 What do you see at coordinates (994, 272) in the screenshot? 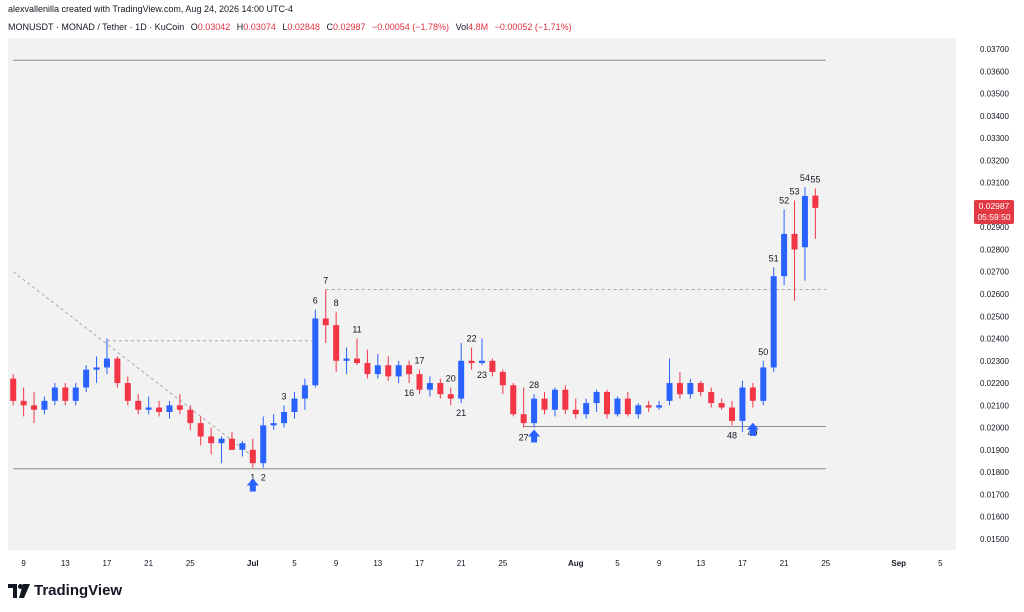
I see `y-tick-label: 0.02700` at bounding box center [994, 272].